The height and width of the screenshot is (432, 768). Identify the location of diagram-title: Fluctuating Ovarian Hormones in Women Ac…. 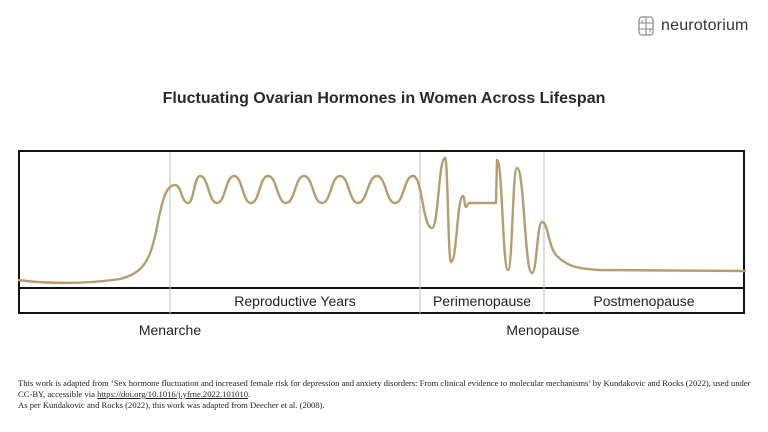
(384, 98).